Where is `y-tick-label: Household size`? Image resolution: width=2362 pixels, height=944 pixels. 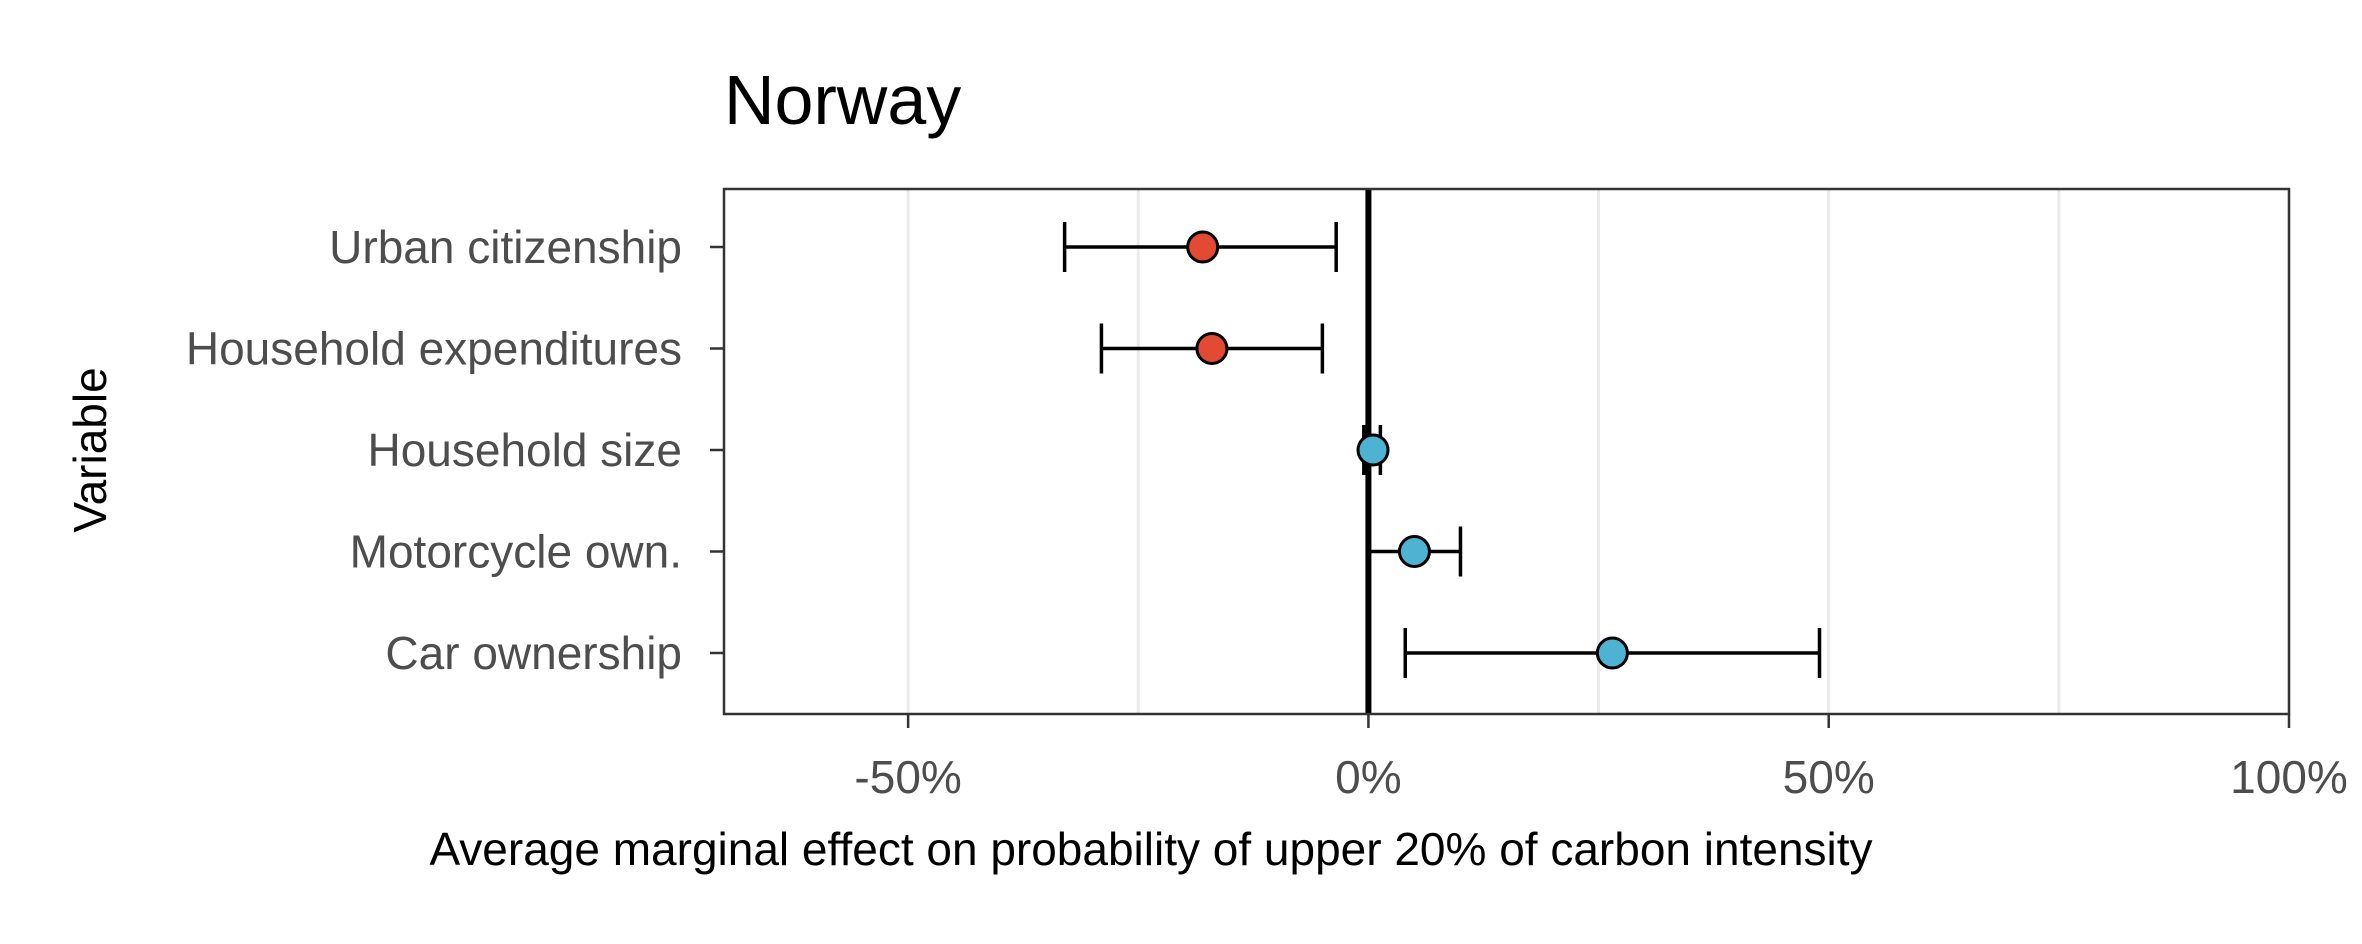 y-tick-label: Household size is located at coordinates (524, 450).